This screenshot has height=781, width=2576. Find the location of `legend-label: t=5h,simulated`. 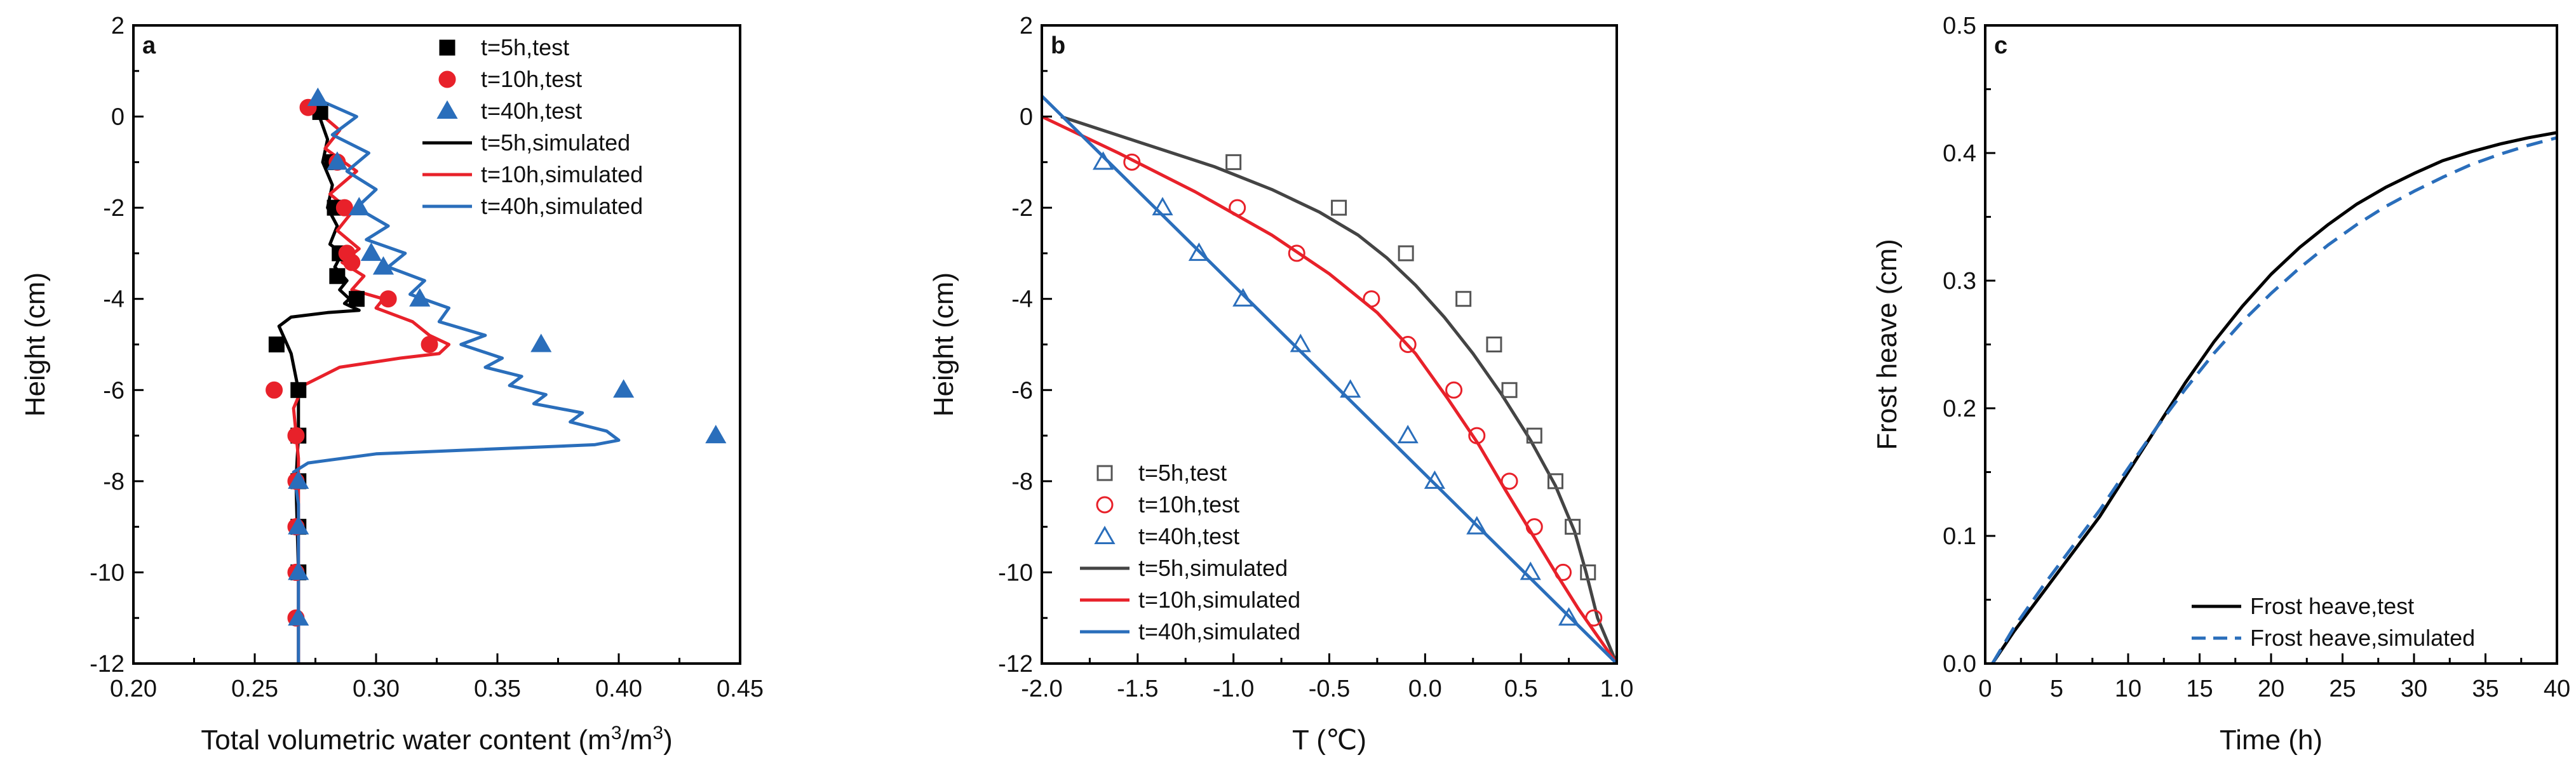

legend-label: t=5h,simulated is located at coordinates (1213, 568).